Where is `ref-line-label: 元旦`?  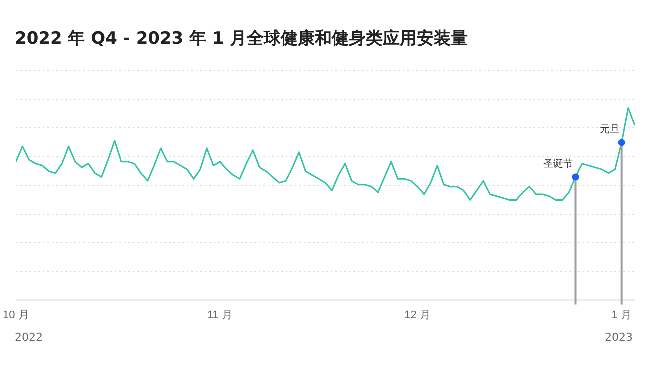
ref-line-label: 元旦 is located at coordinates (610, 130).